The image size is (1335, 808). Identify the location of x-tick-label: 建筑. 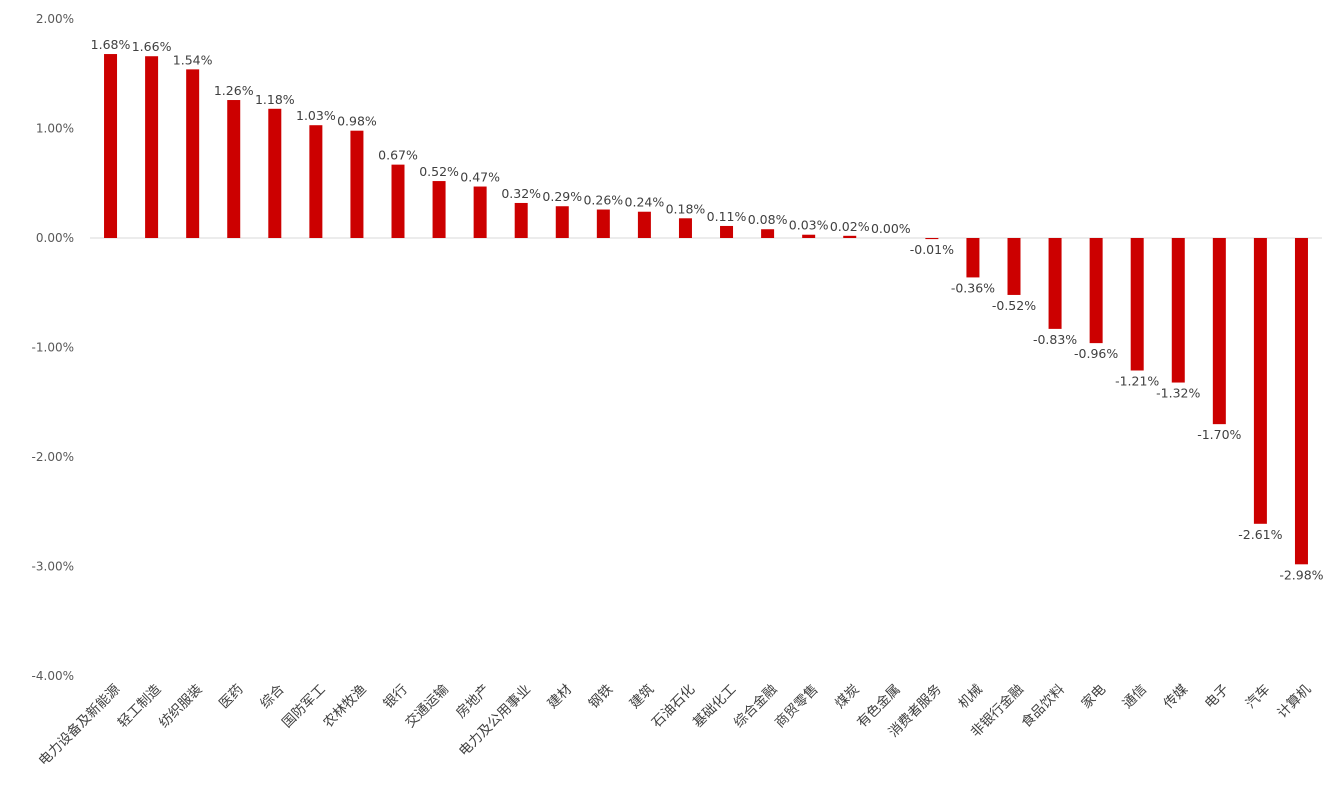
(642, 696).